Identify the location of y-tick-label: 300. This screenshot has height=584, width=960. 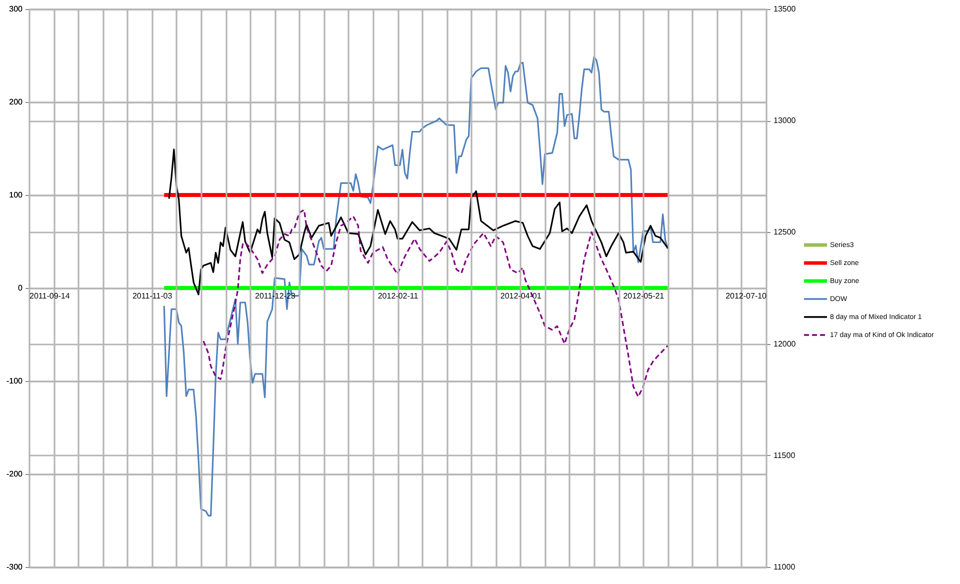
(16, 9).